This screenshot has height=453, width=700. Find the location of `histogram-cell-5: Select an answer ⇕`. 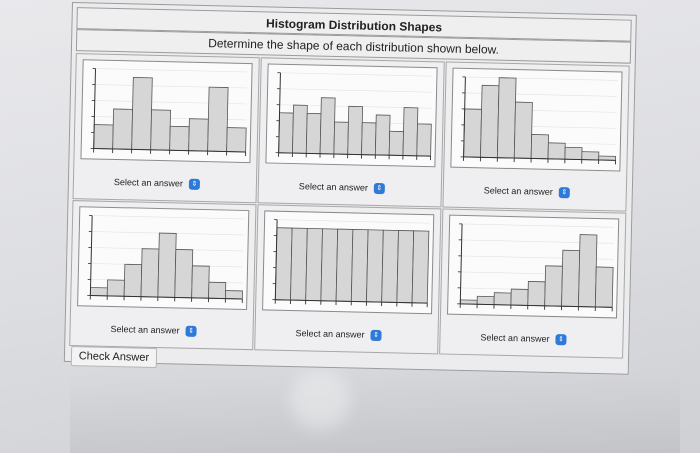

histogram-cell-5: Select an answer ⇕ is located at coordinates (348, 279).